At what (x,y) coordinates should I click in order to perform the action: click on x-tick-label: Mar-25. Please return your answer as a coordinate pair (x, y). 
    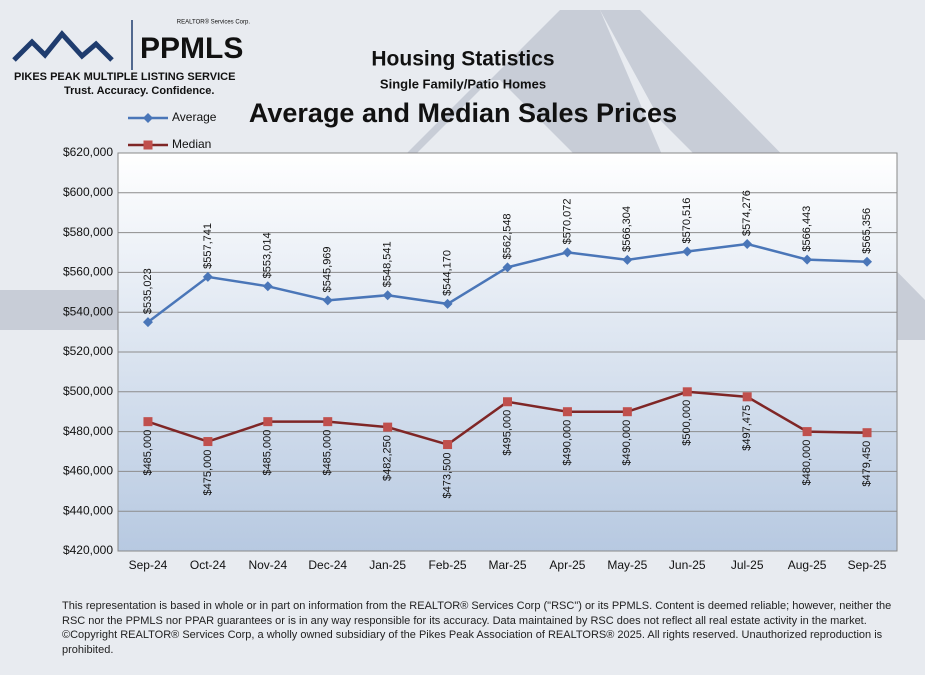
    Looking at the image, I should click on (507, 565).